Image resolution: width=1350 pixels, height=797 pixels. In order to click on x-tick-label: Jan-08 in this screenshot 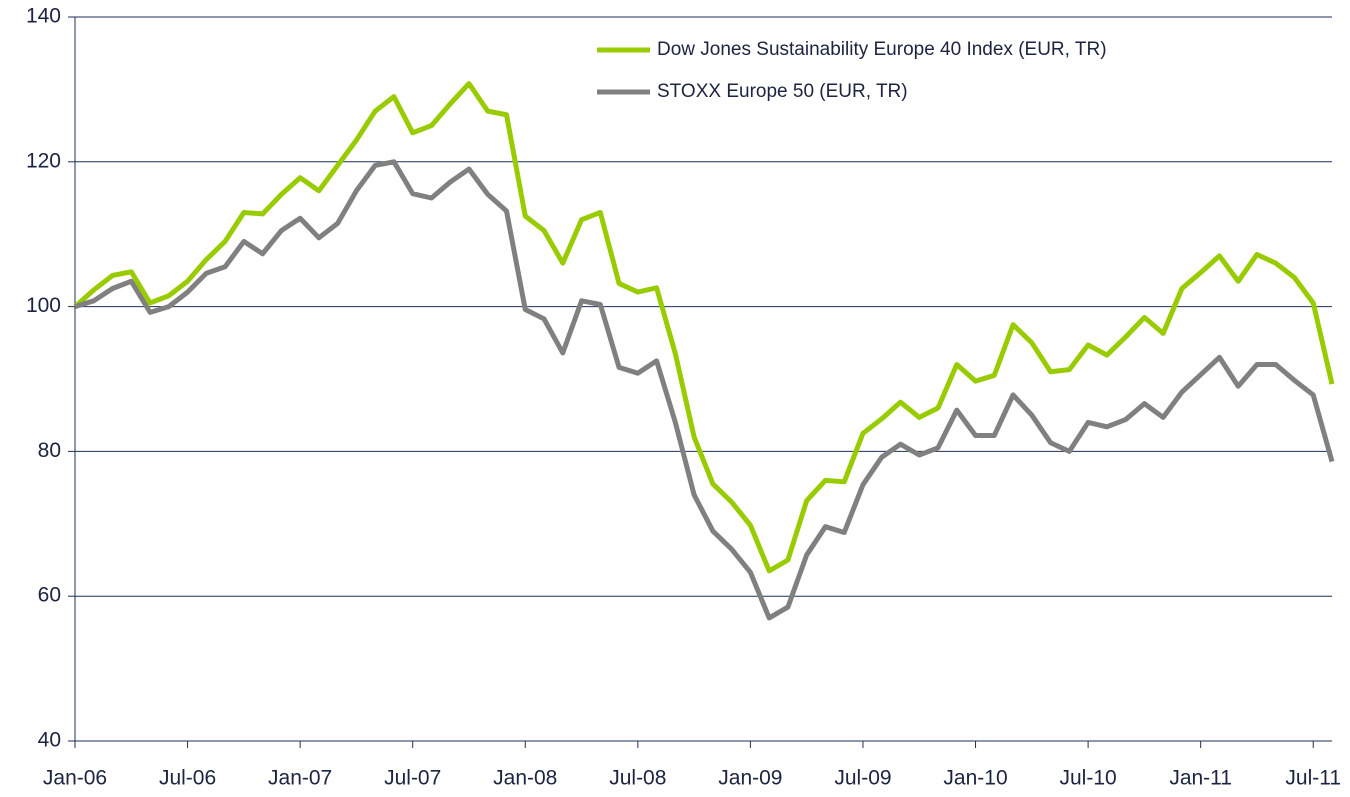, I will do `click(525, 778)`.